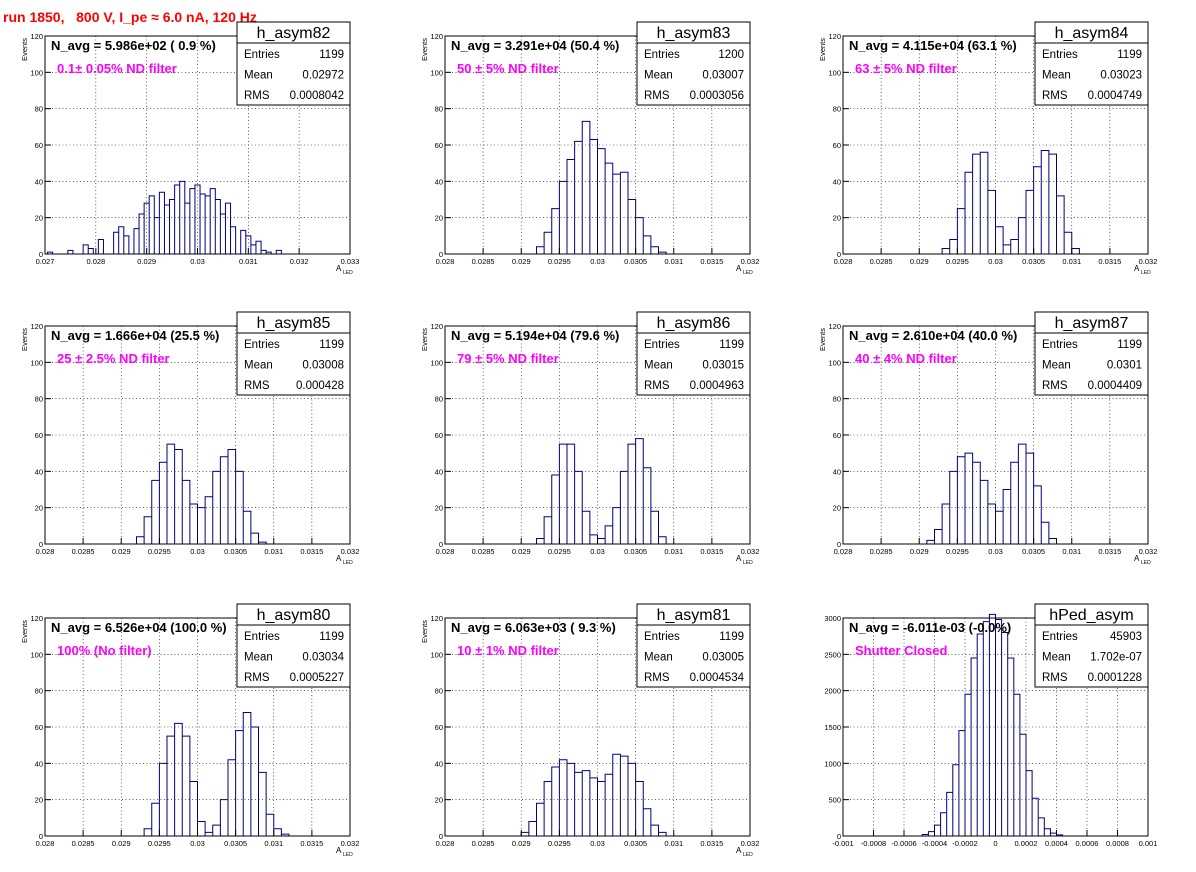 The image size is (1196, 872). Describe the element at coordinates (832, 618) in the screenshot. I see `y-tick-label: 3000` at that location.